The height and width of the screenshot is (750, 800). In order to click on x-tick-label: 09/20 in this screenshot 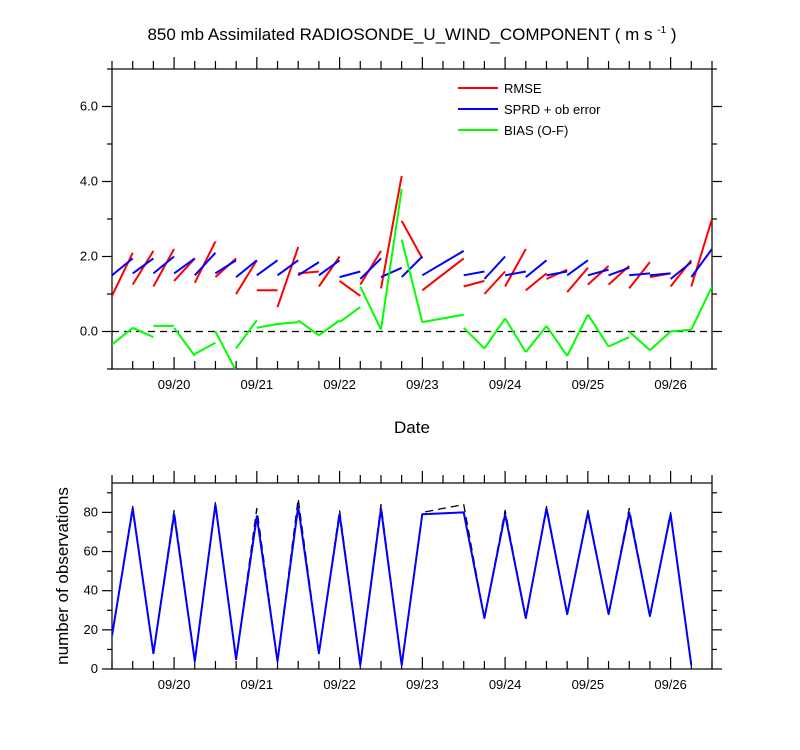, I will do `click(174, 384)`.